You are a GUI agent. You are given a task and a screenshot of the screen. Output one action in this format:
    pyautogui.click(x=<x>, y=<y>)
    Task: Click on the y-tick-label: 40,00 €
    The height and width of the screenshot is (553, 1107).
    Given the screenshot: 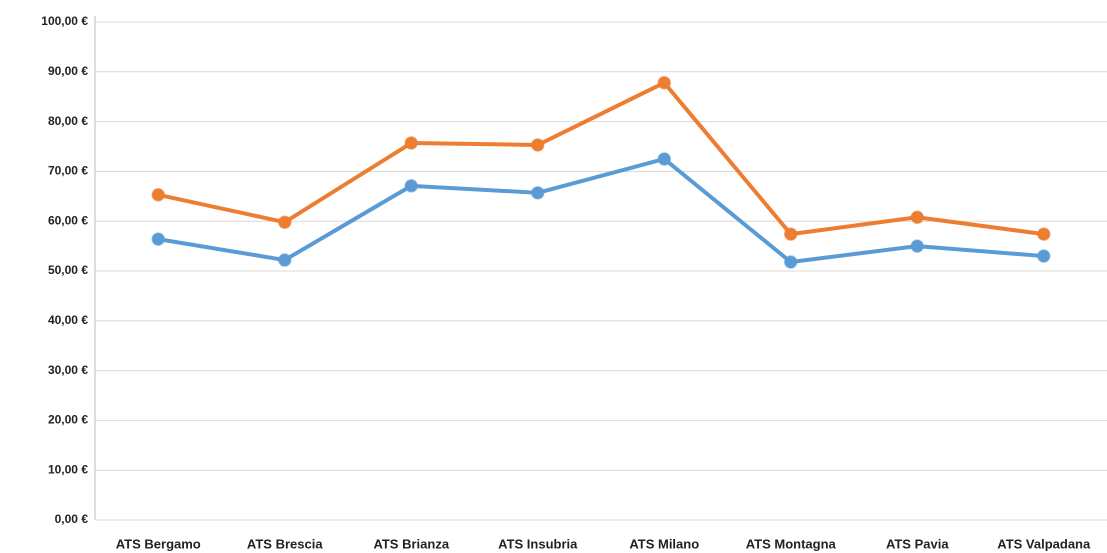 What is the action you would take?
    pyautogui.click(x=68, y=320)
    